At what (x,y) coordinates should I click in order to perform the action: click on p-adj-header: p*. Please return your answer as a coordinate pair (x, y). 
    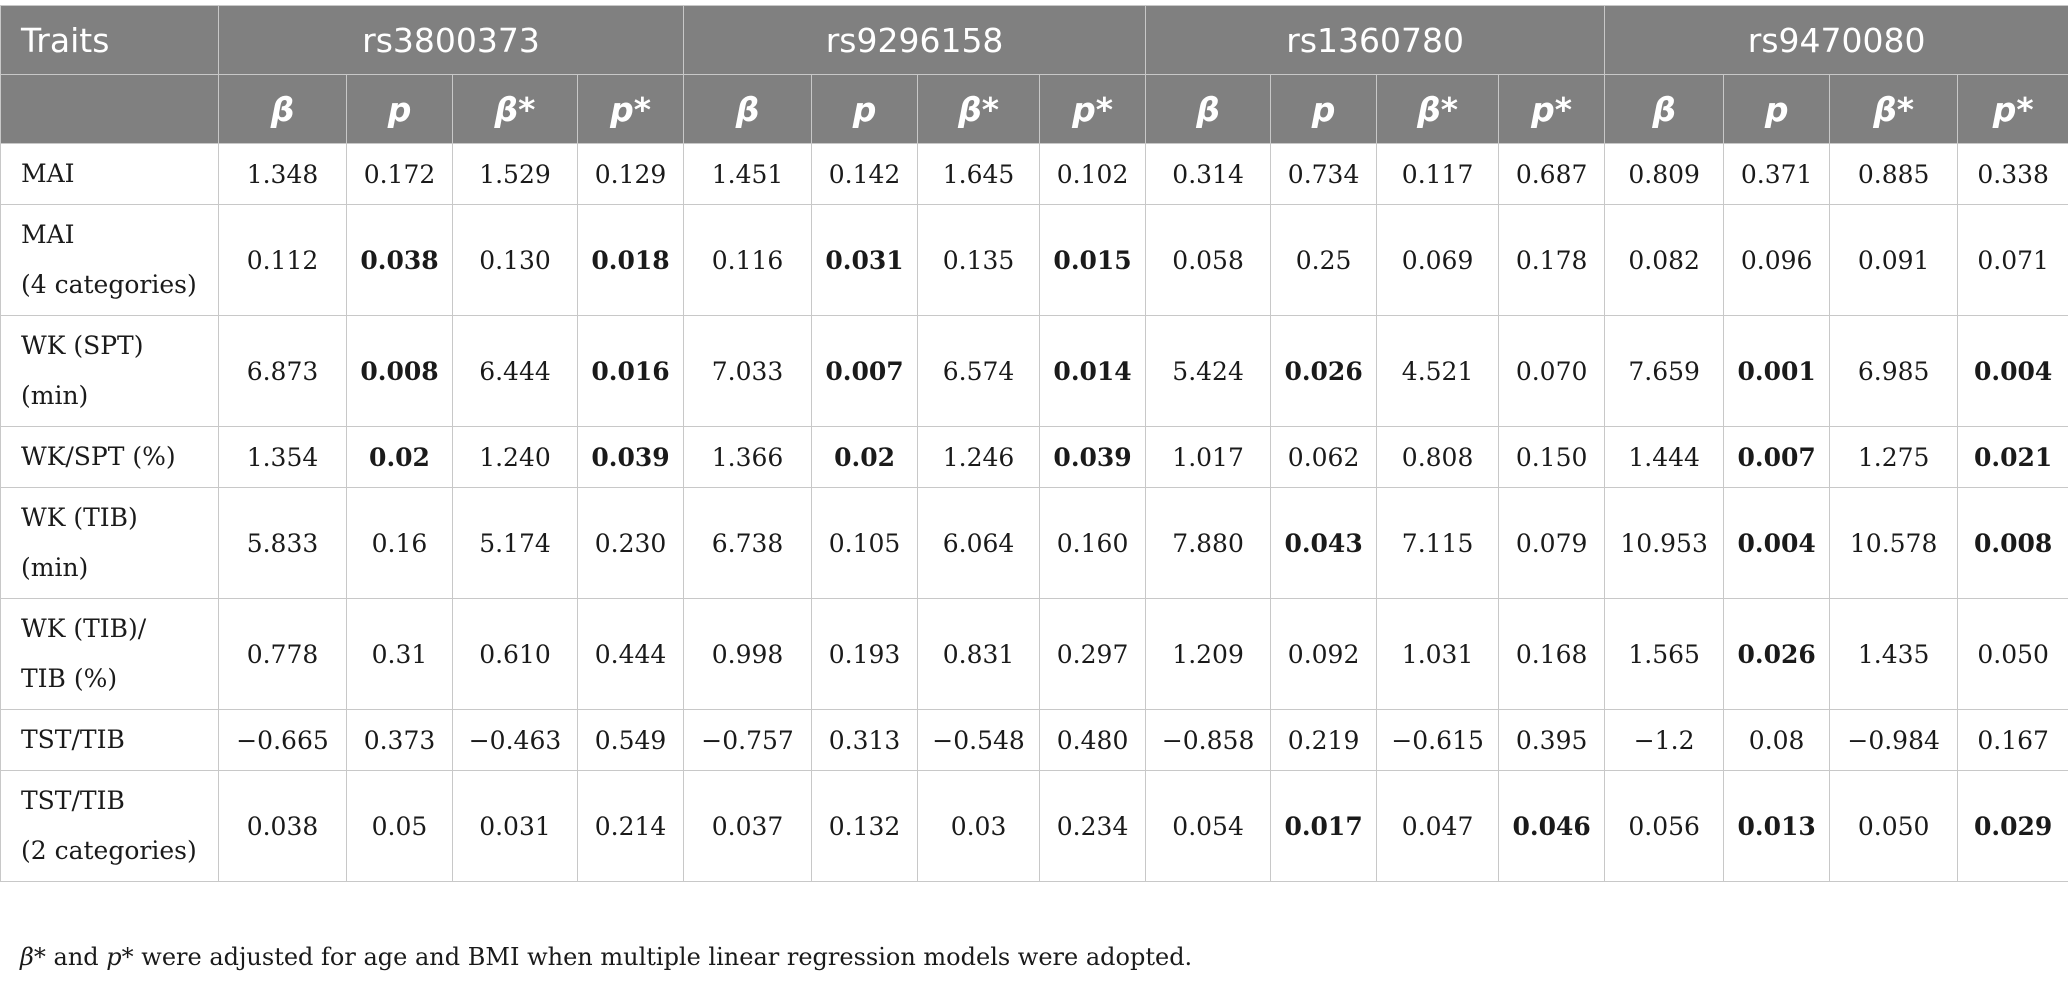
    Looking at the image, I should click on (630, 109).